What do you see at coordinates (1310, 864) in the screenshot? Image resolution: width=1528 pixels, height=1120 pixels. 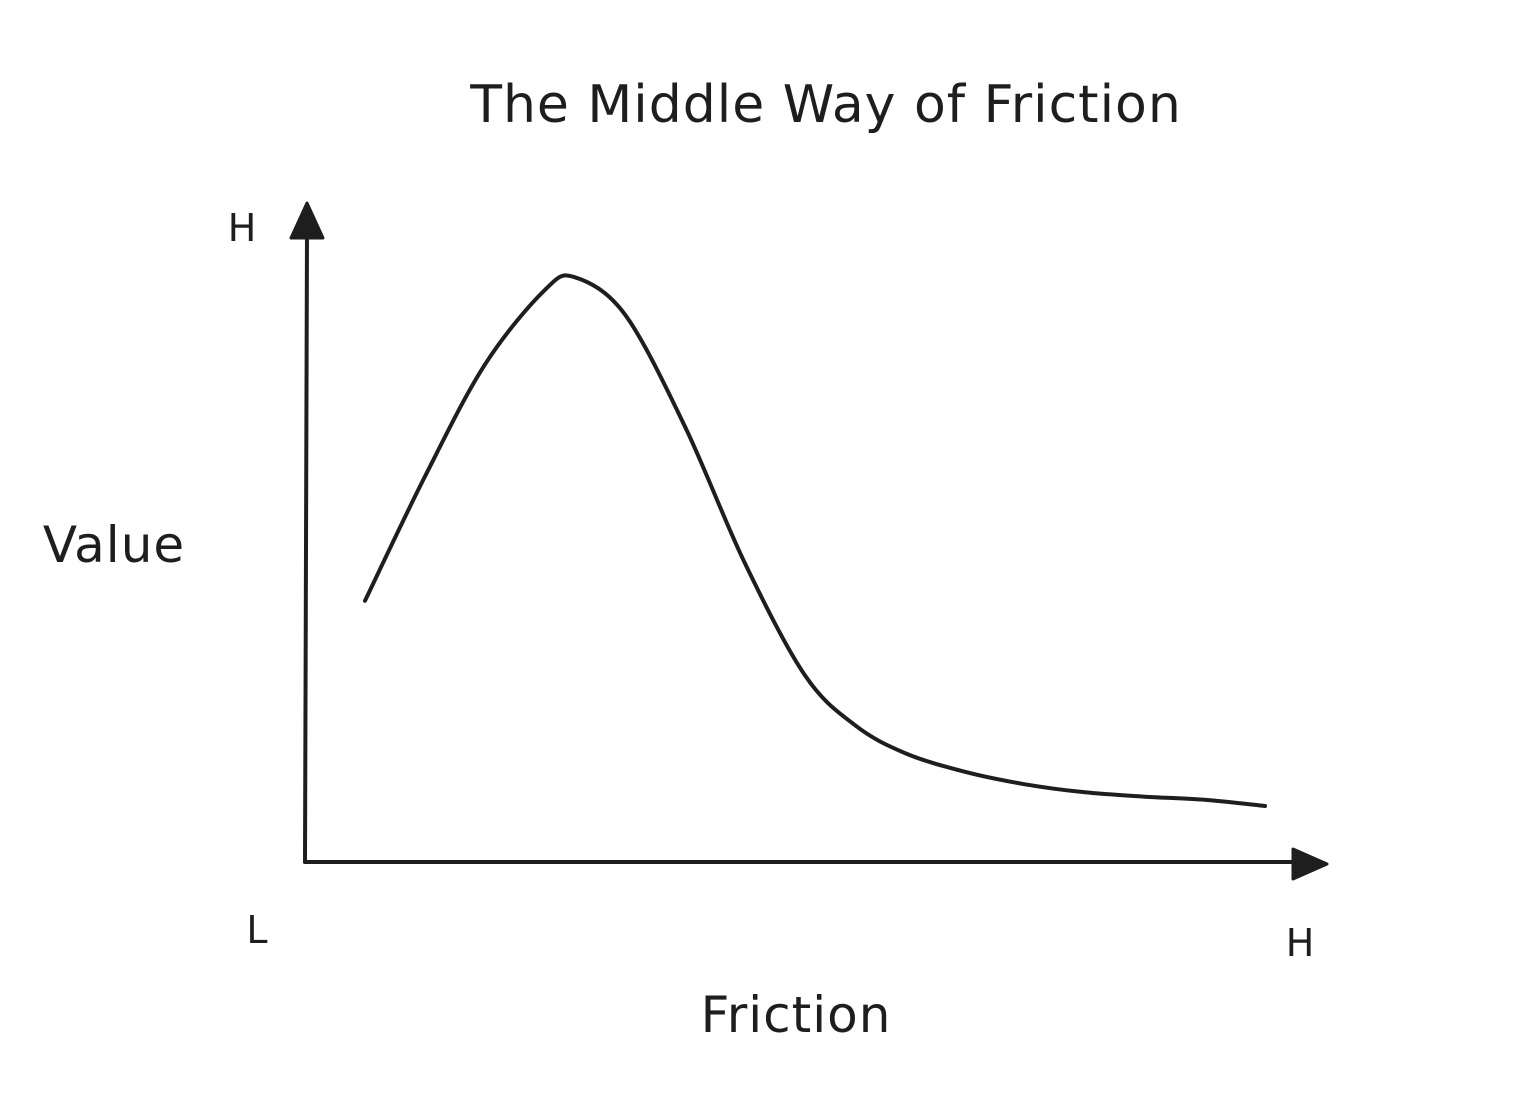 I see `x-axis-arrow` at bounding box center [1310, 864].